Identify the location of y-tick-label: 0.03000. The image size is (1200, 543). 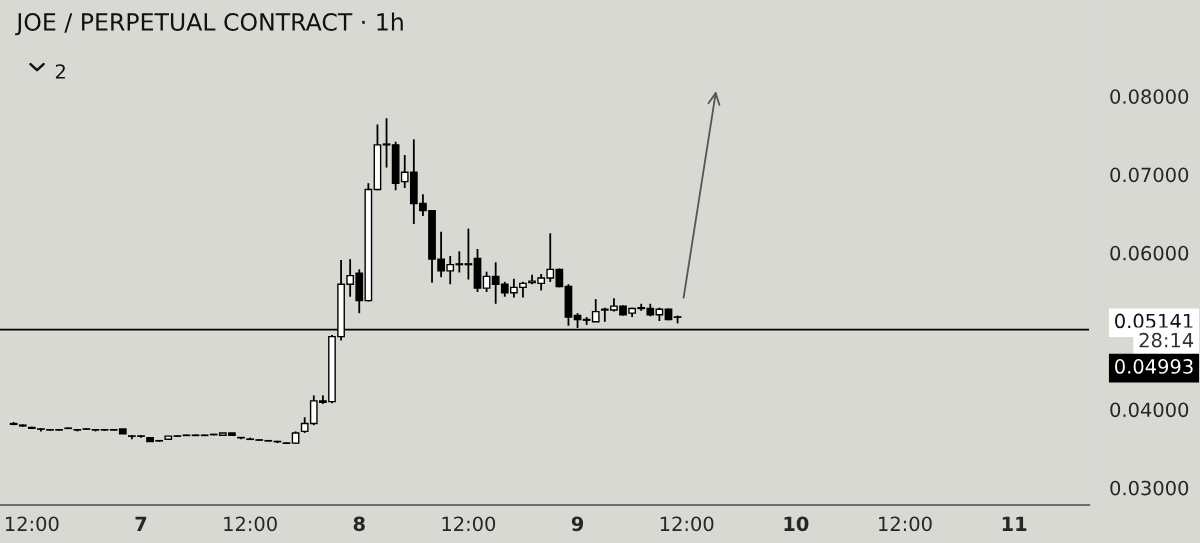
(1149, 488).